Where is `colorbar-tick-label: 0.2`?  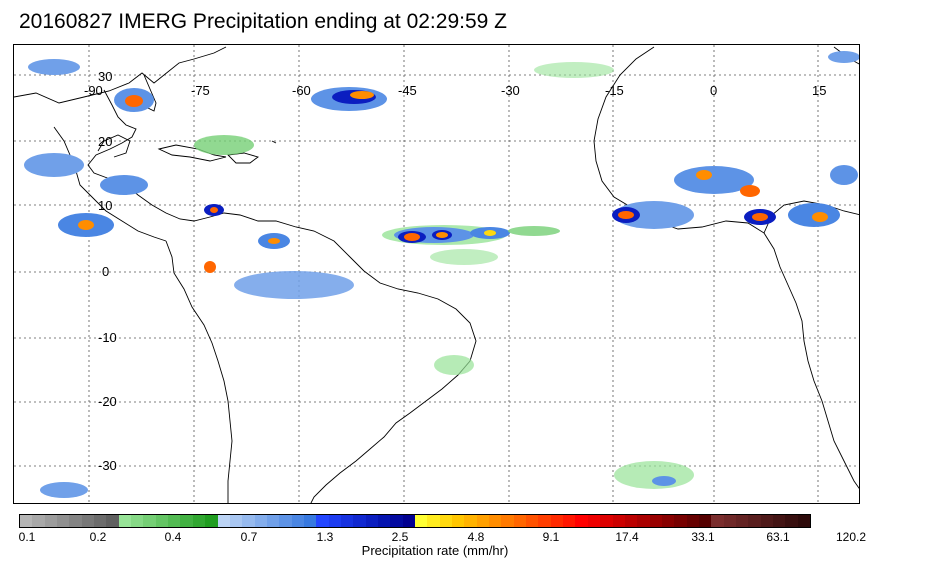
colorbar-tick-label: 0.2 is located at coordinates (98, 537).